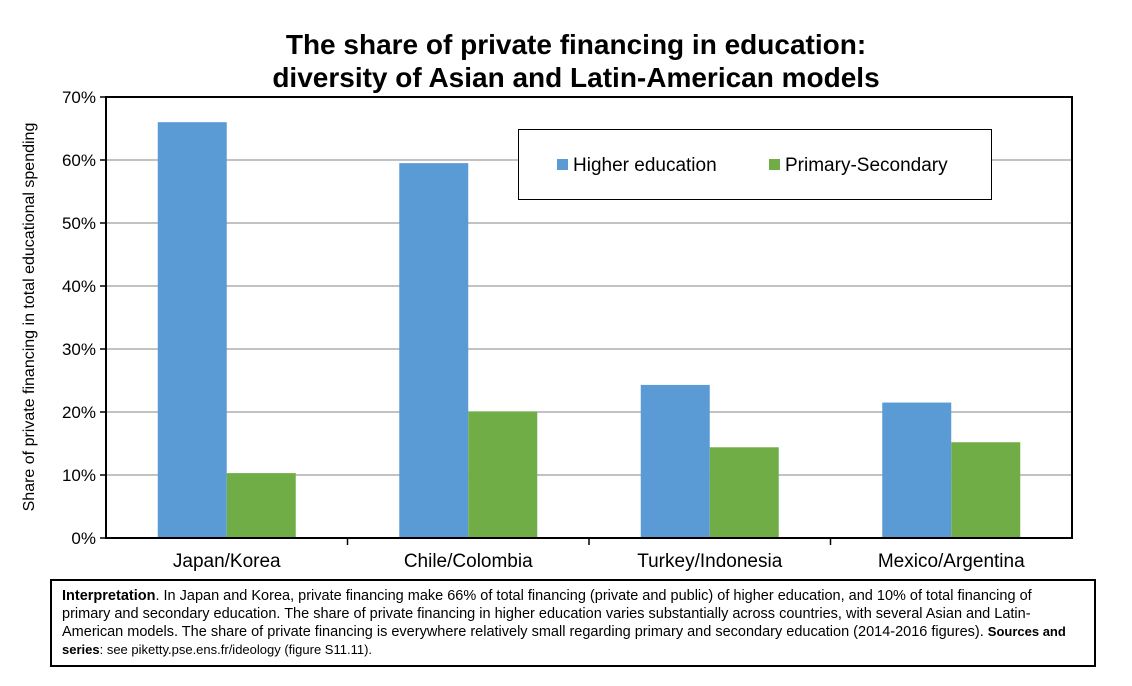 Image resolution: width=1132 pixels, height=686 pixels. What do you see at coordinates (192, 330) in the screenshot?
I see `bar-higher-education-japan-korea` at bounding box center [192, 330].